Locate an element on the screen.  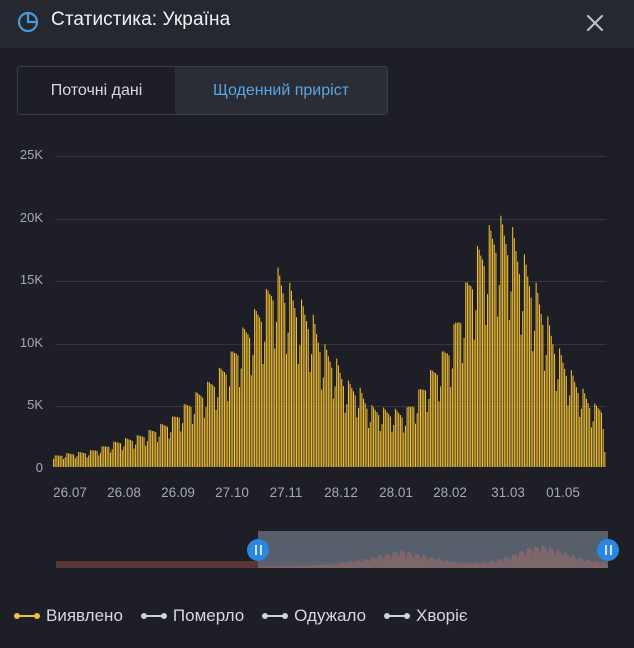
x-tick: 28.12 is located at coordinates (341, 492).